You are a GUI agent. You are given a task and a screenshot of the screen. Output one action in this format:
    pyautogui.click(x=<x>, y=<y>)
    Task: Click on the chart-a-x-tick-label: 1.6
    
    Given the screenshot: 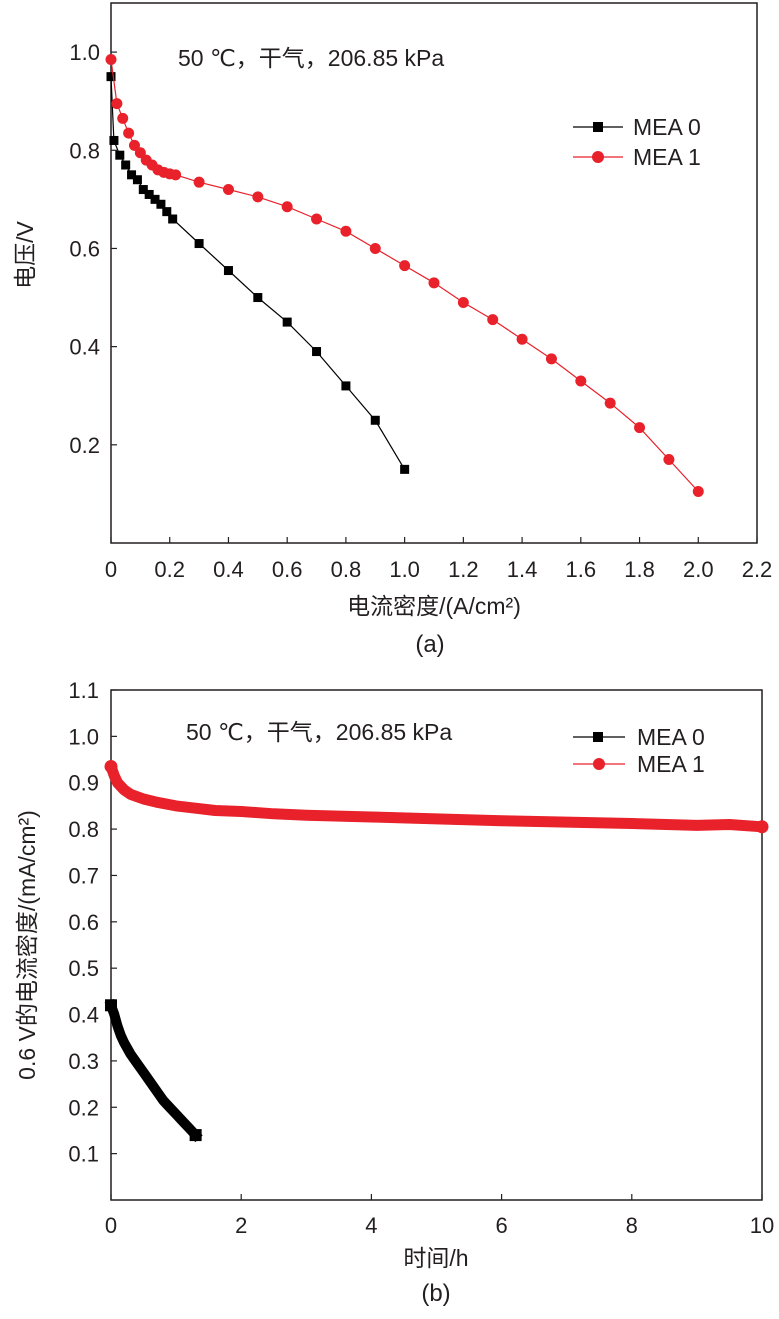 What is the action you would take?
    pyautogui.click(x=581, y=569)
    